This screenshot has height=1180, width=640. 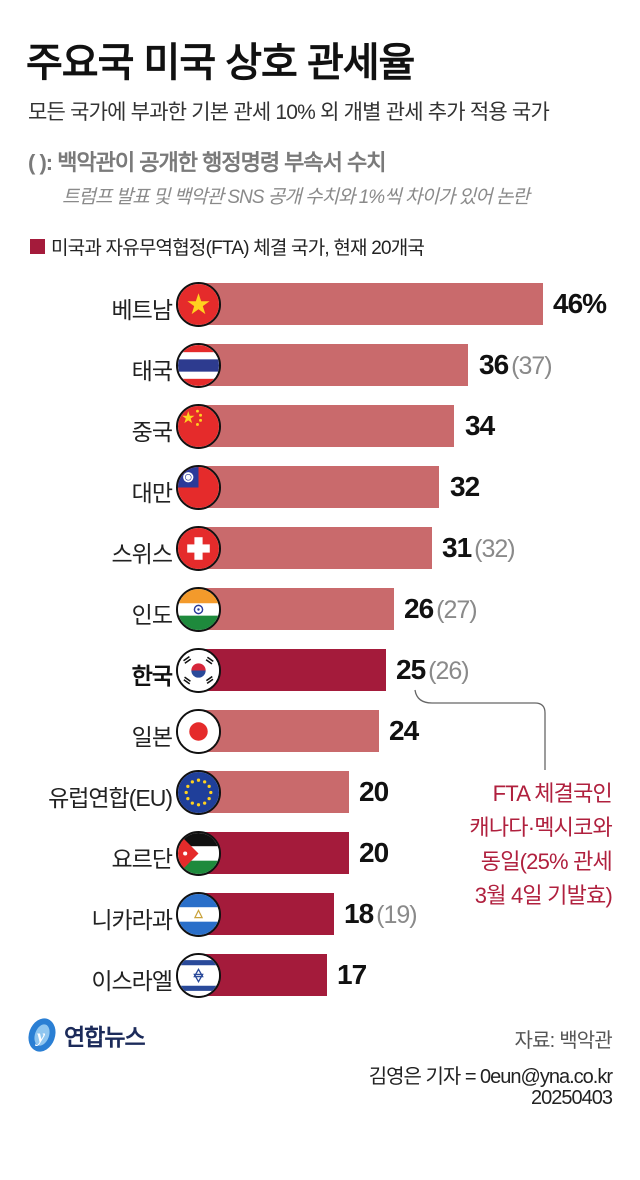 I want to click on bar-thailand, so click(x=333, y=365).